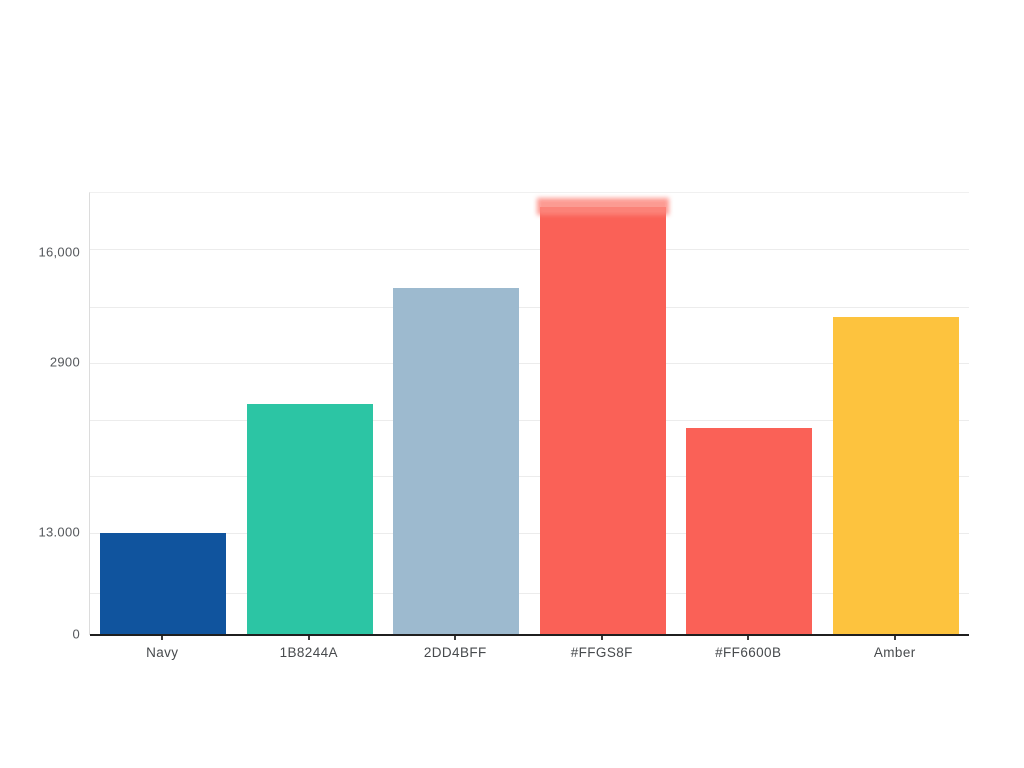 Image resolution: width=1024 pixels, height=768 pixels. What do you see at coordinates (59, 532) in the screenshot?
I see `y-tick-label: 13.000` at bounding box center [59, 532].